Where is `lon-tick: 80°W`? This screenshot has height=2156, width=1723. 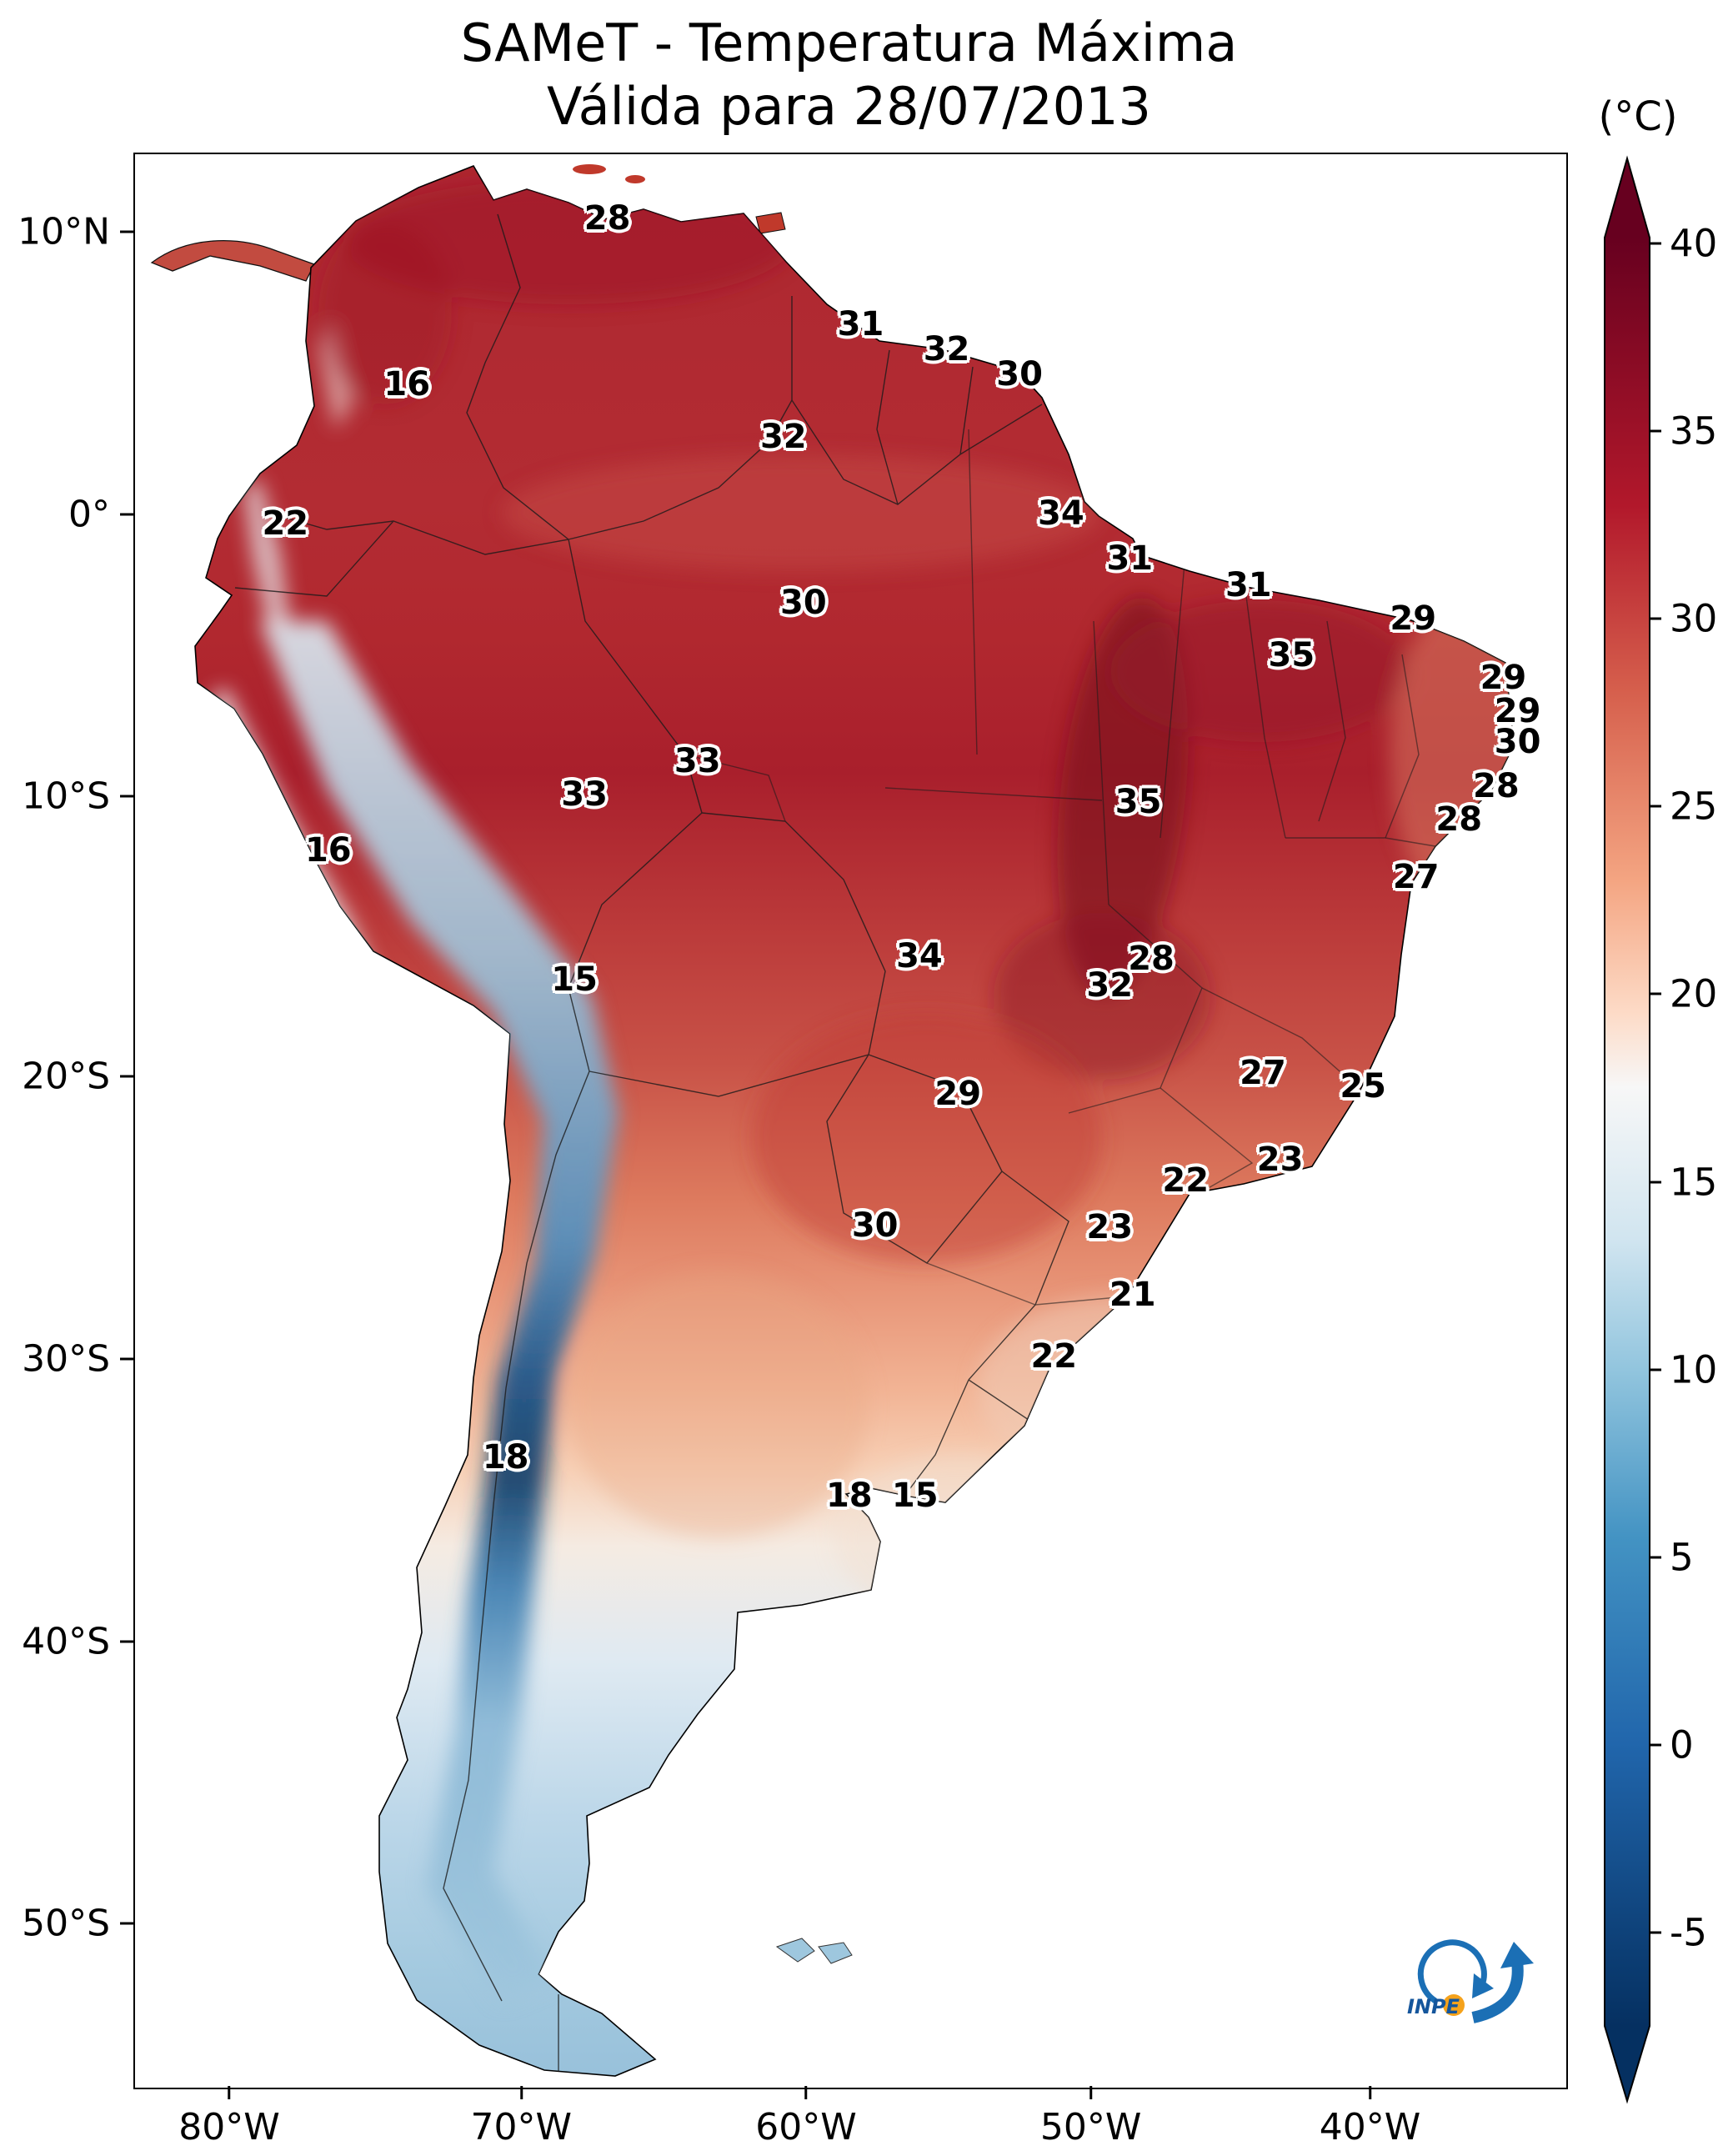 lon-tick: 80°W is located at coordinates (229, 2117).